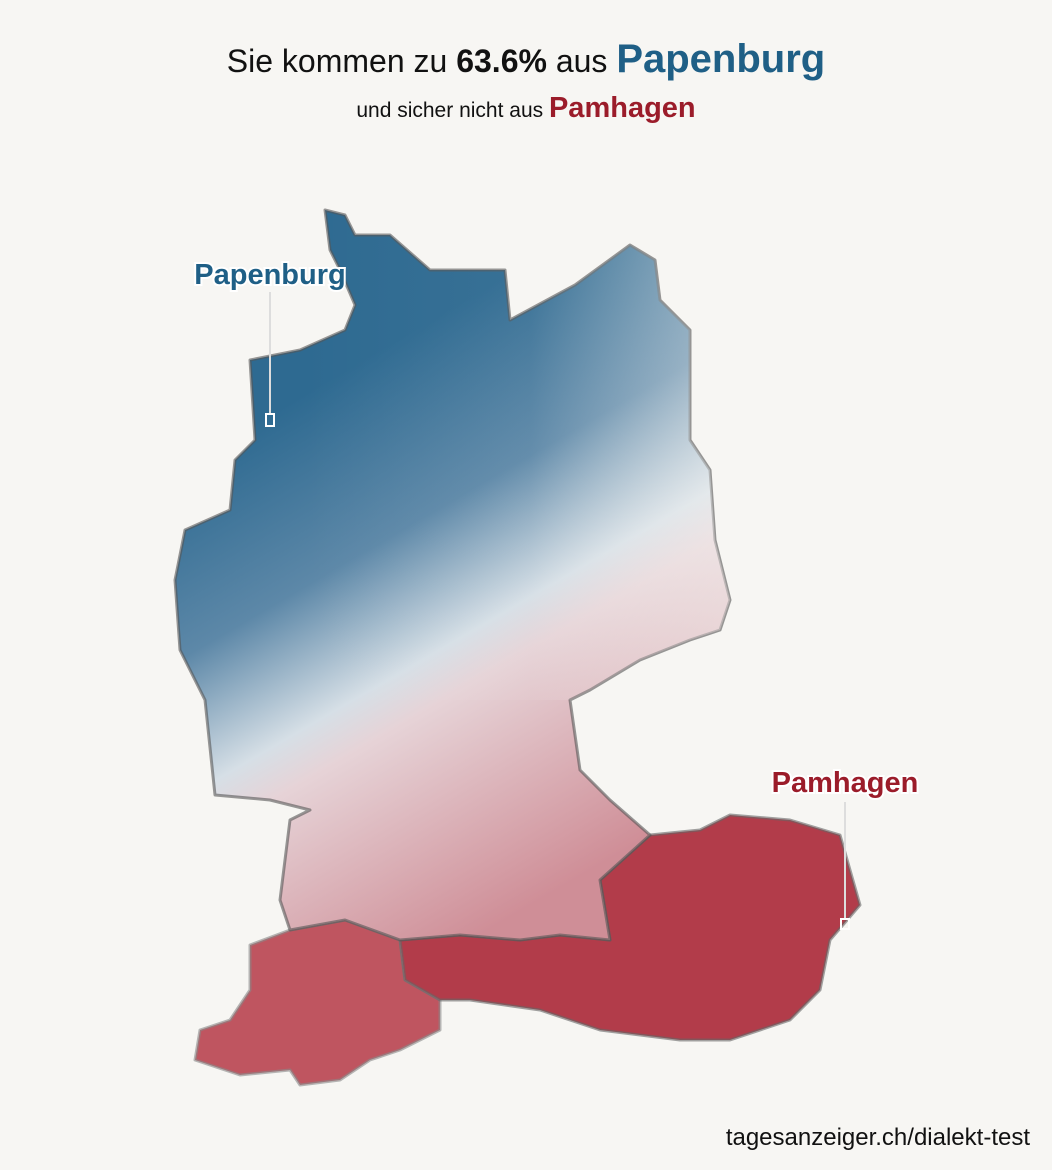 This screenshot has width=1052, height=1170. I want to click on map-label: Papenburg, so click(269, 275).